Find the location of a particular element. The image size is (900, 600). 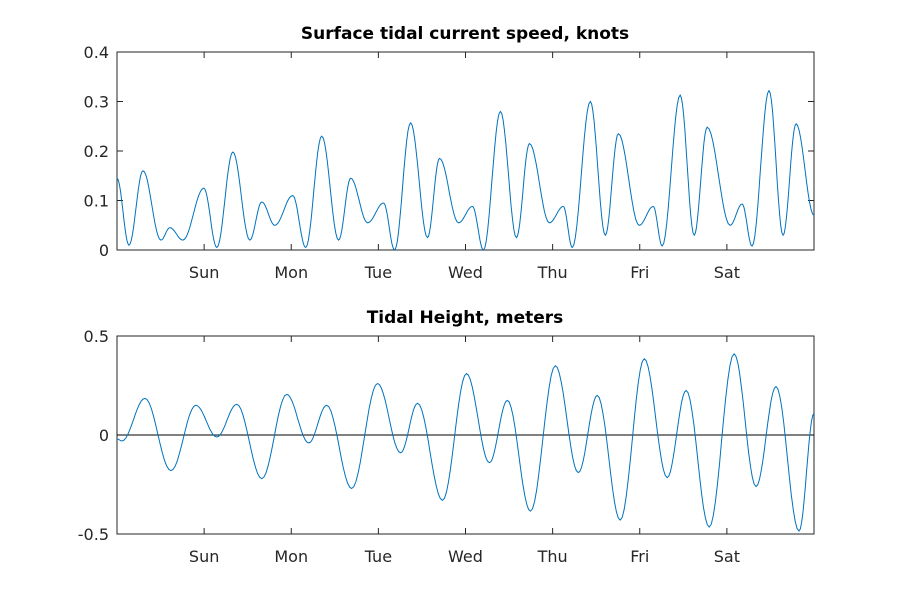

y-tick-label: 0.5 is located at coordinates (96, 336).